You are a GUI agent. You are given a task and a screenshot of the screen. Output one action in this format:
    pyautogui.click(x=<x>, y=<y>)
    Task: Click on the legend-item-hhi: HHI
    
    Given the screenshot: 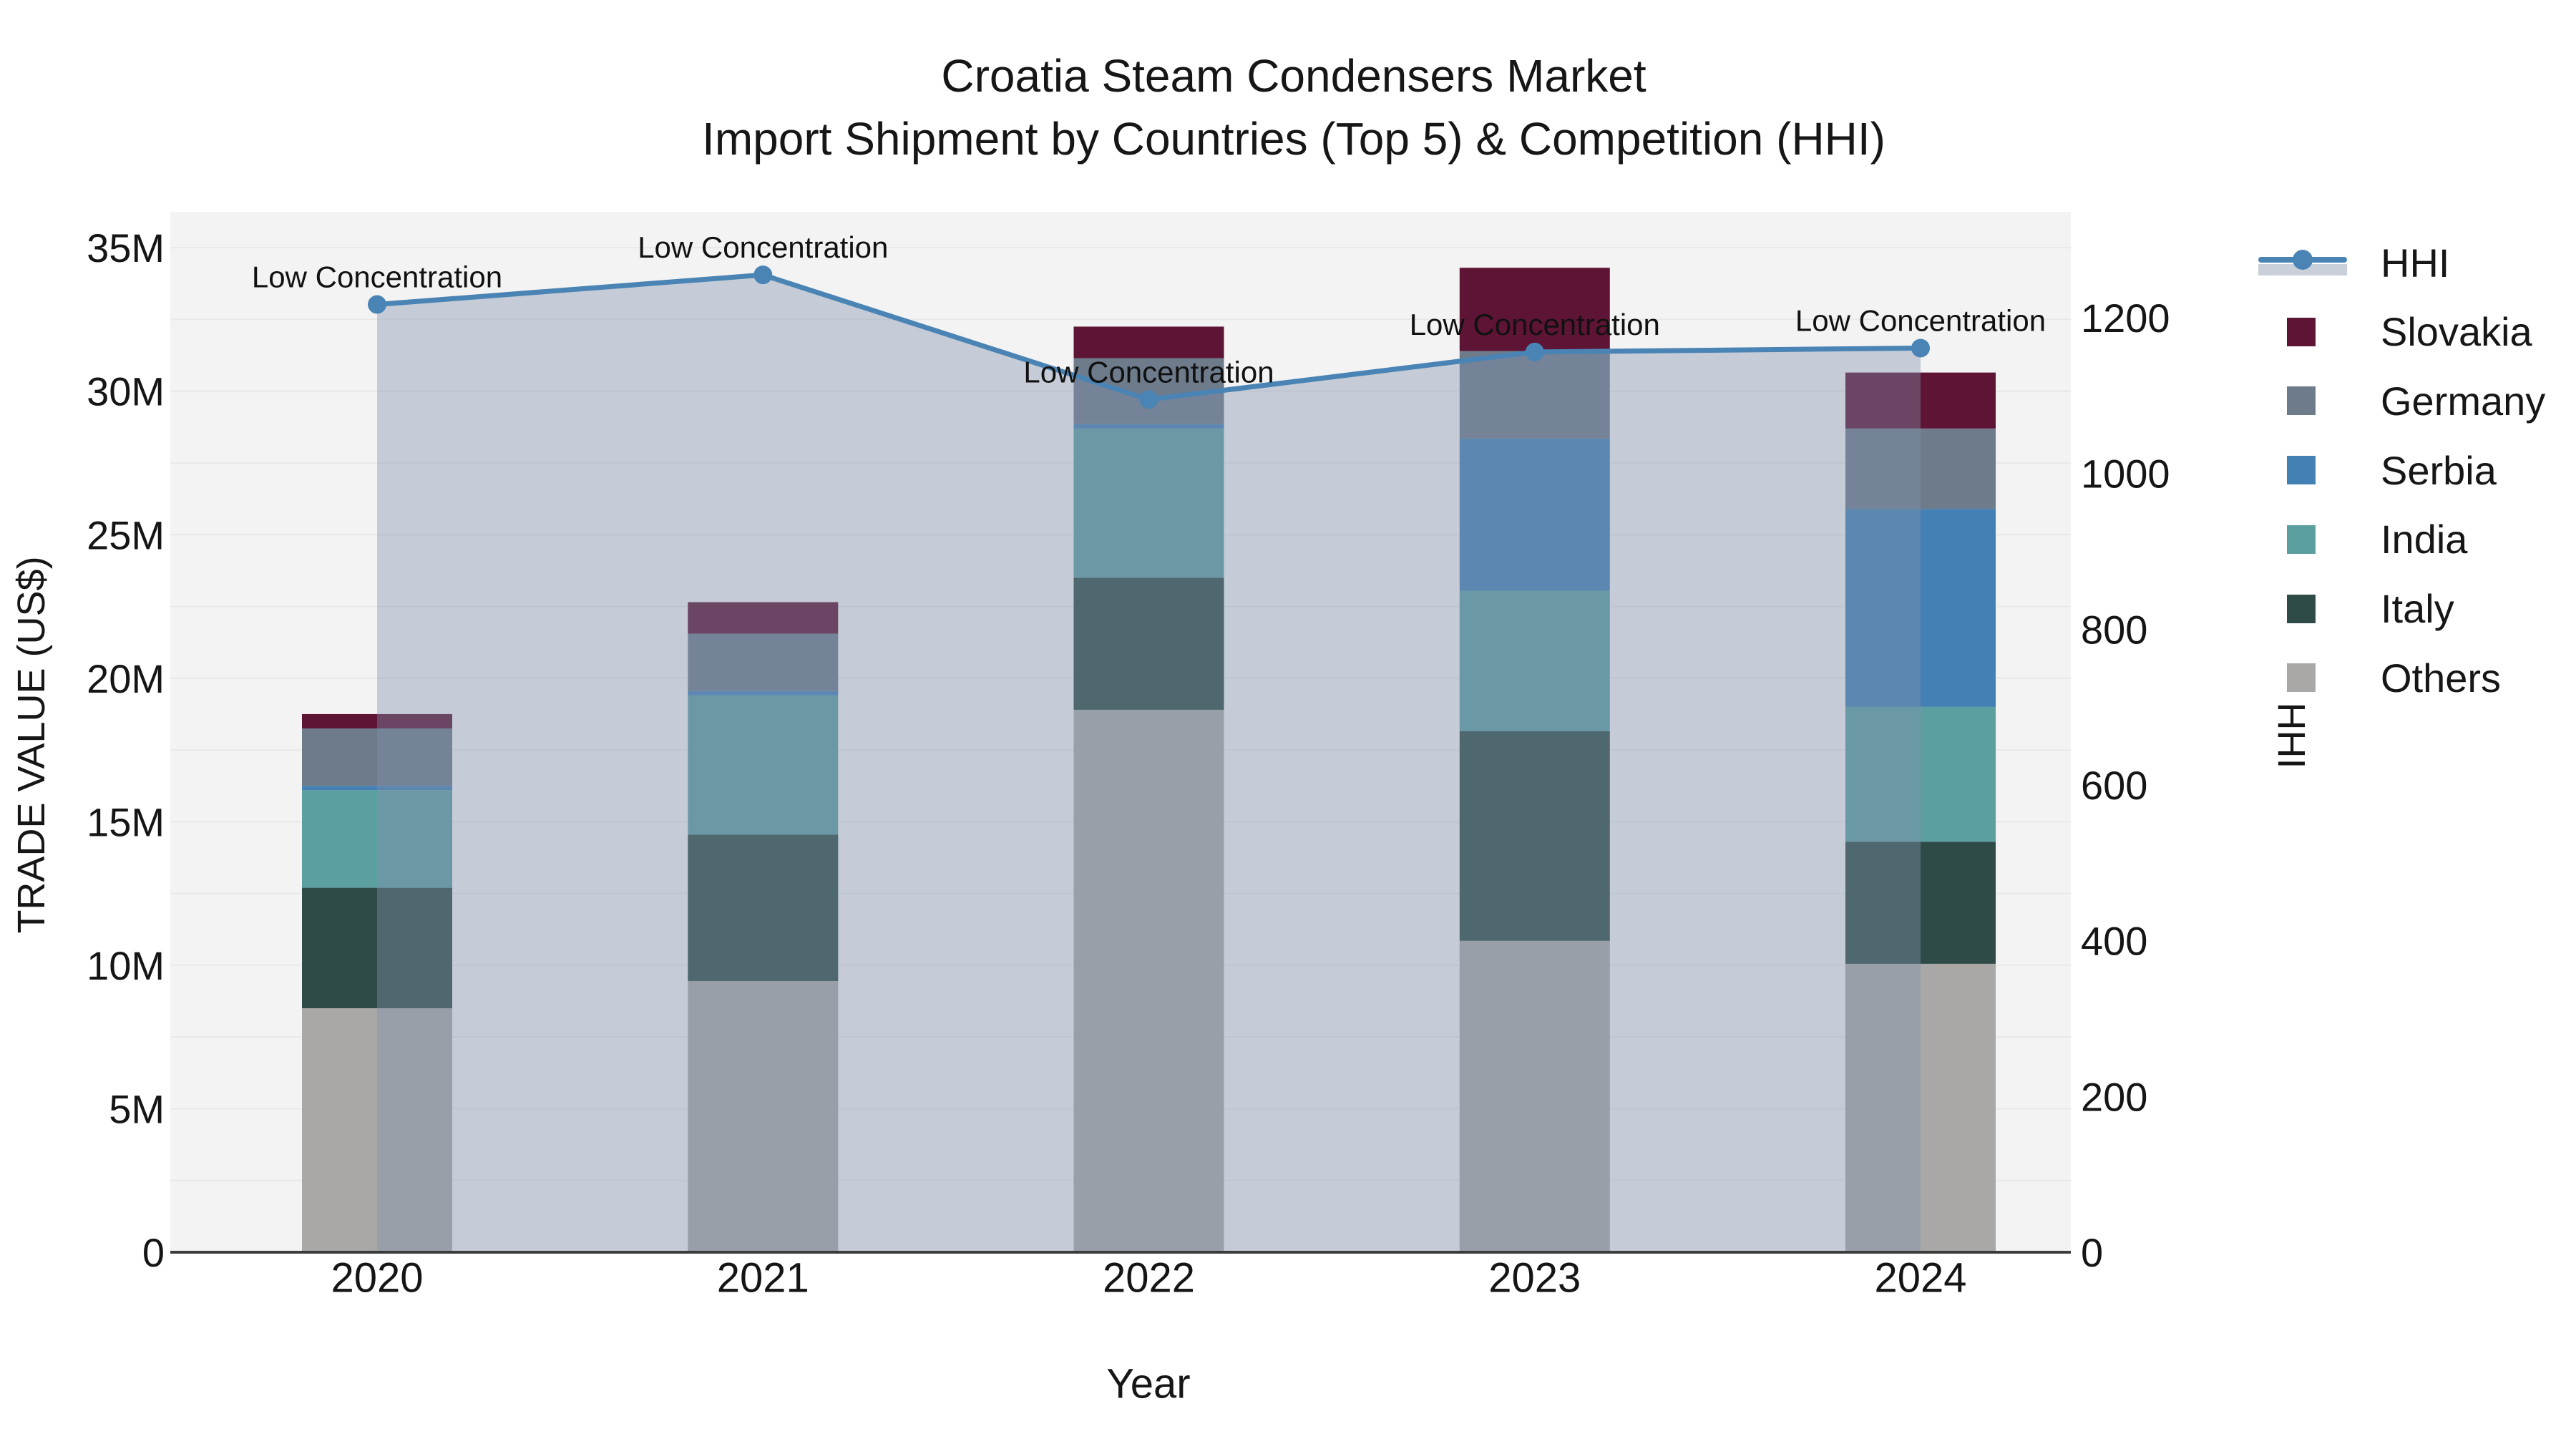 What is the action you would take?
    pyautogui.click(x=2411, y=262)
    